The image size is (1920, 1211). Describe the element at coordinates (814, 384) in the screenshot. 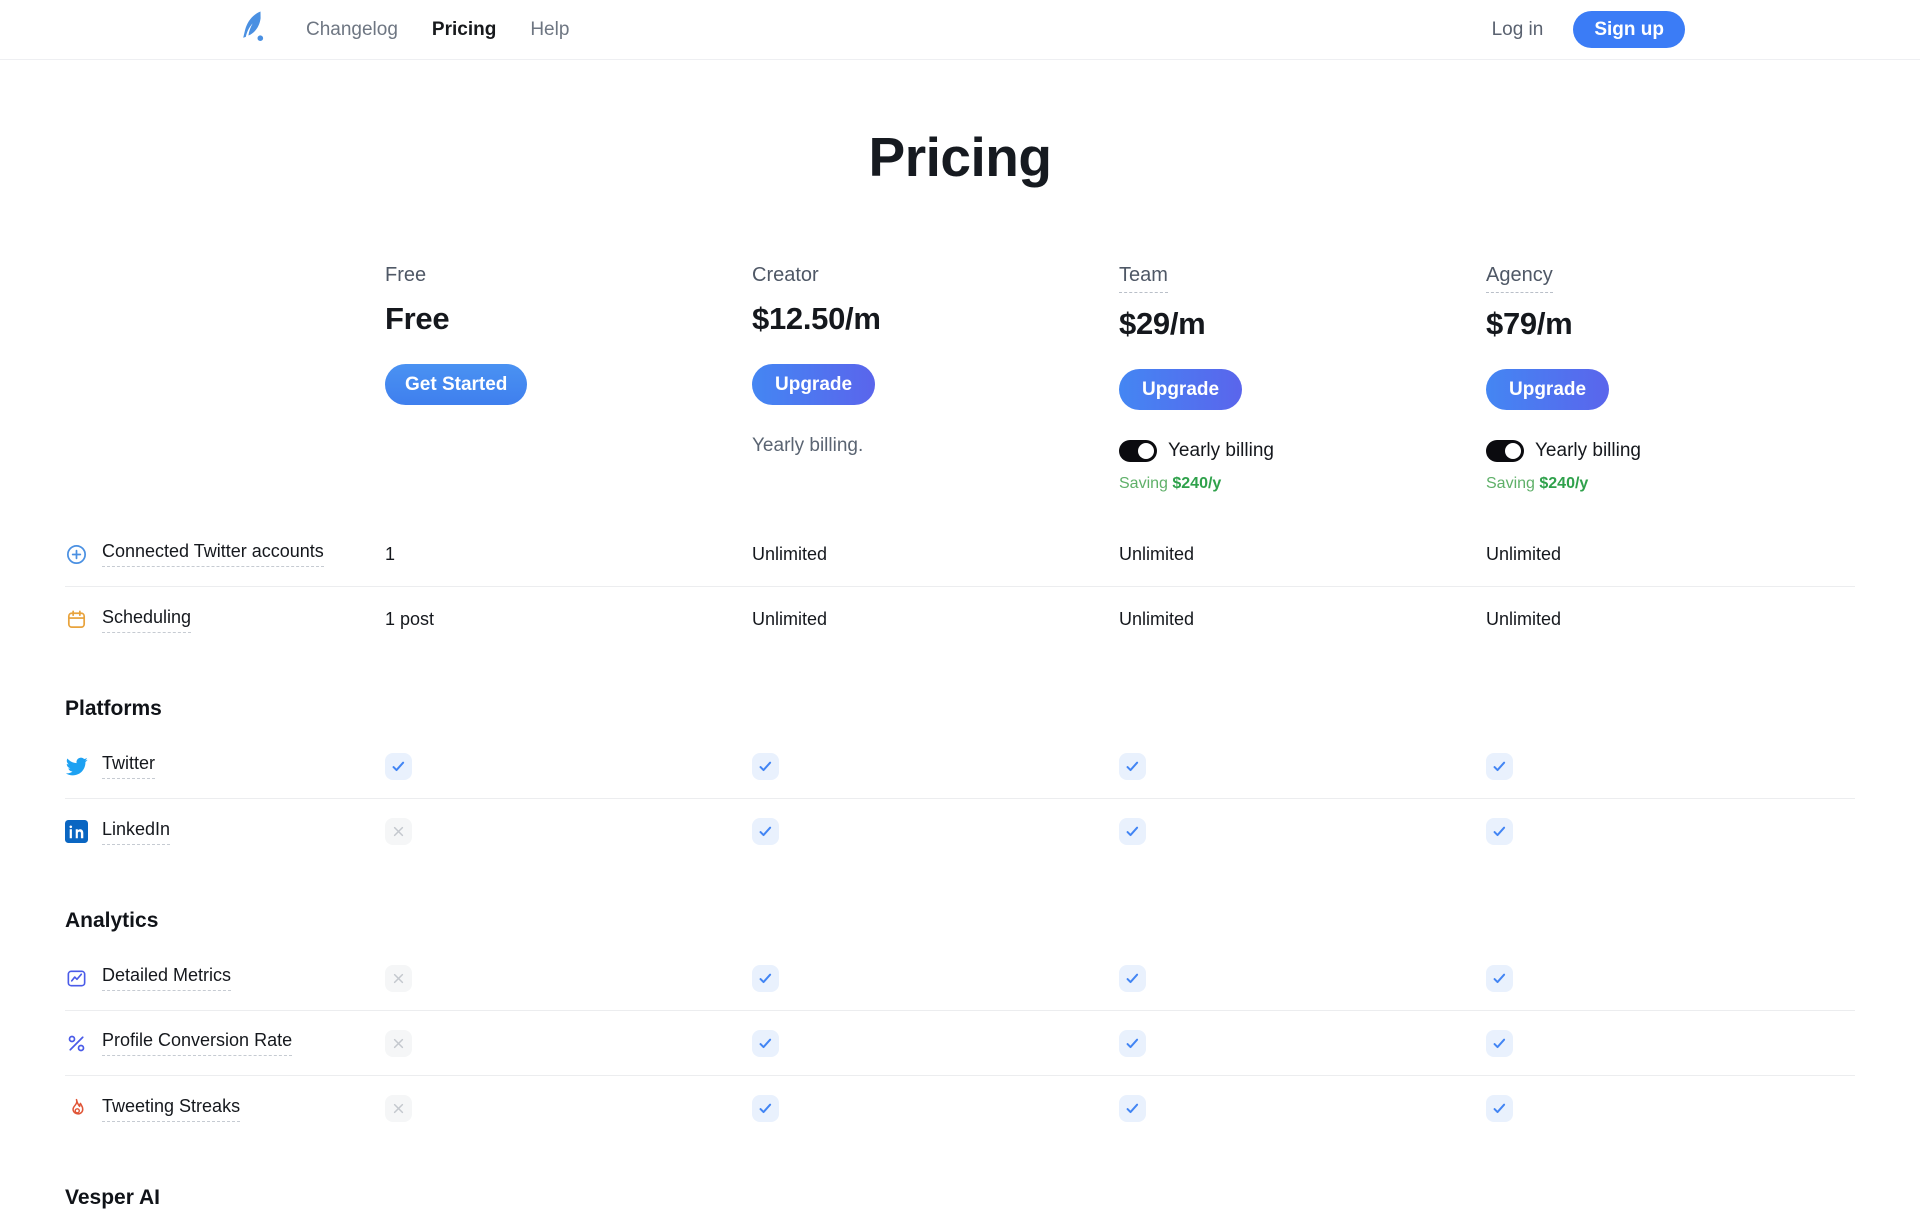

I see `upgrade-button-creator: Upgrade` at that location.